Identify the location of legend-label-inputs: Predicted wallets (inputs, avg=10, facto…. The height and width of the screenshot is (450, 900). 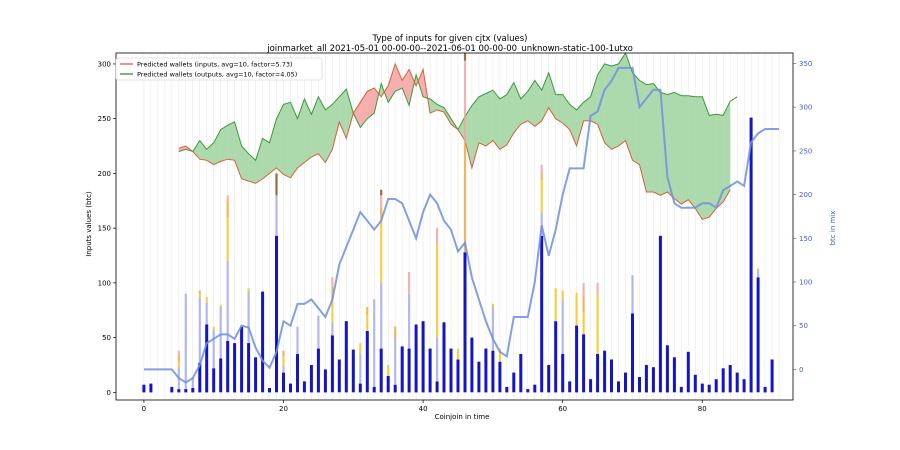
(215, 65).